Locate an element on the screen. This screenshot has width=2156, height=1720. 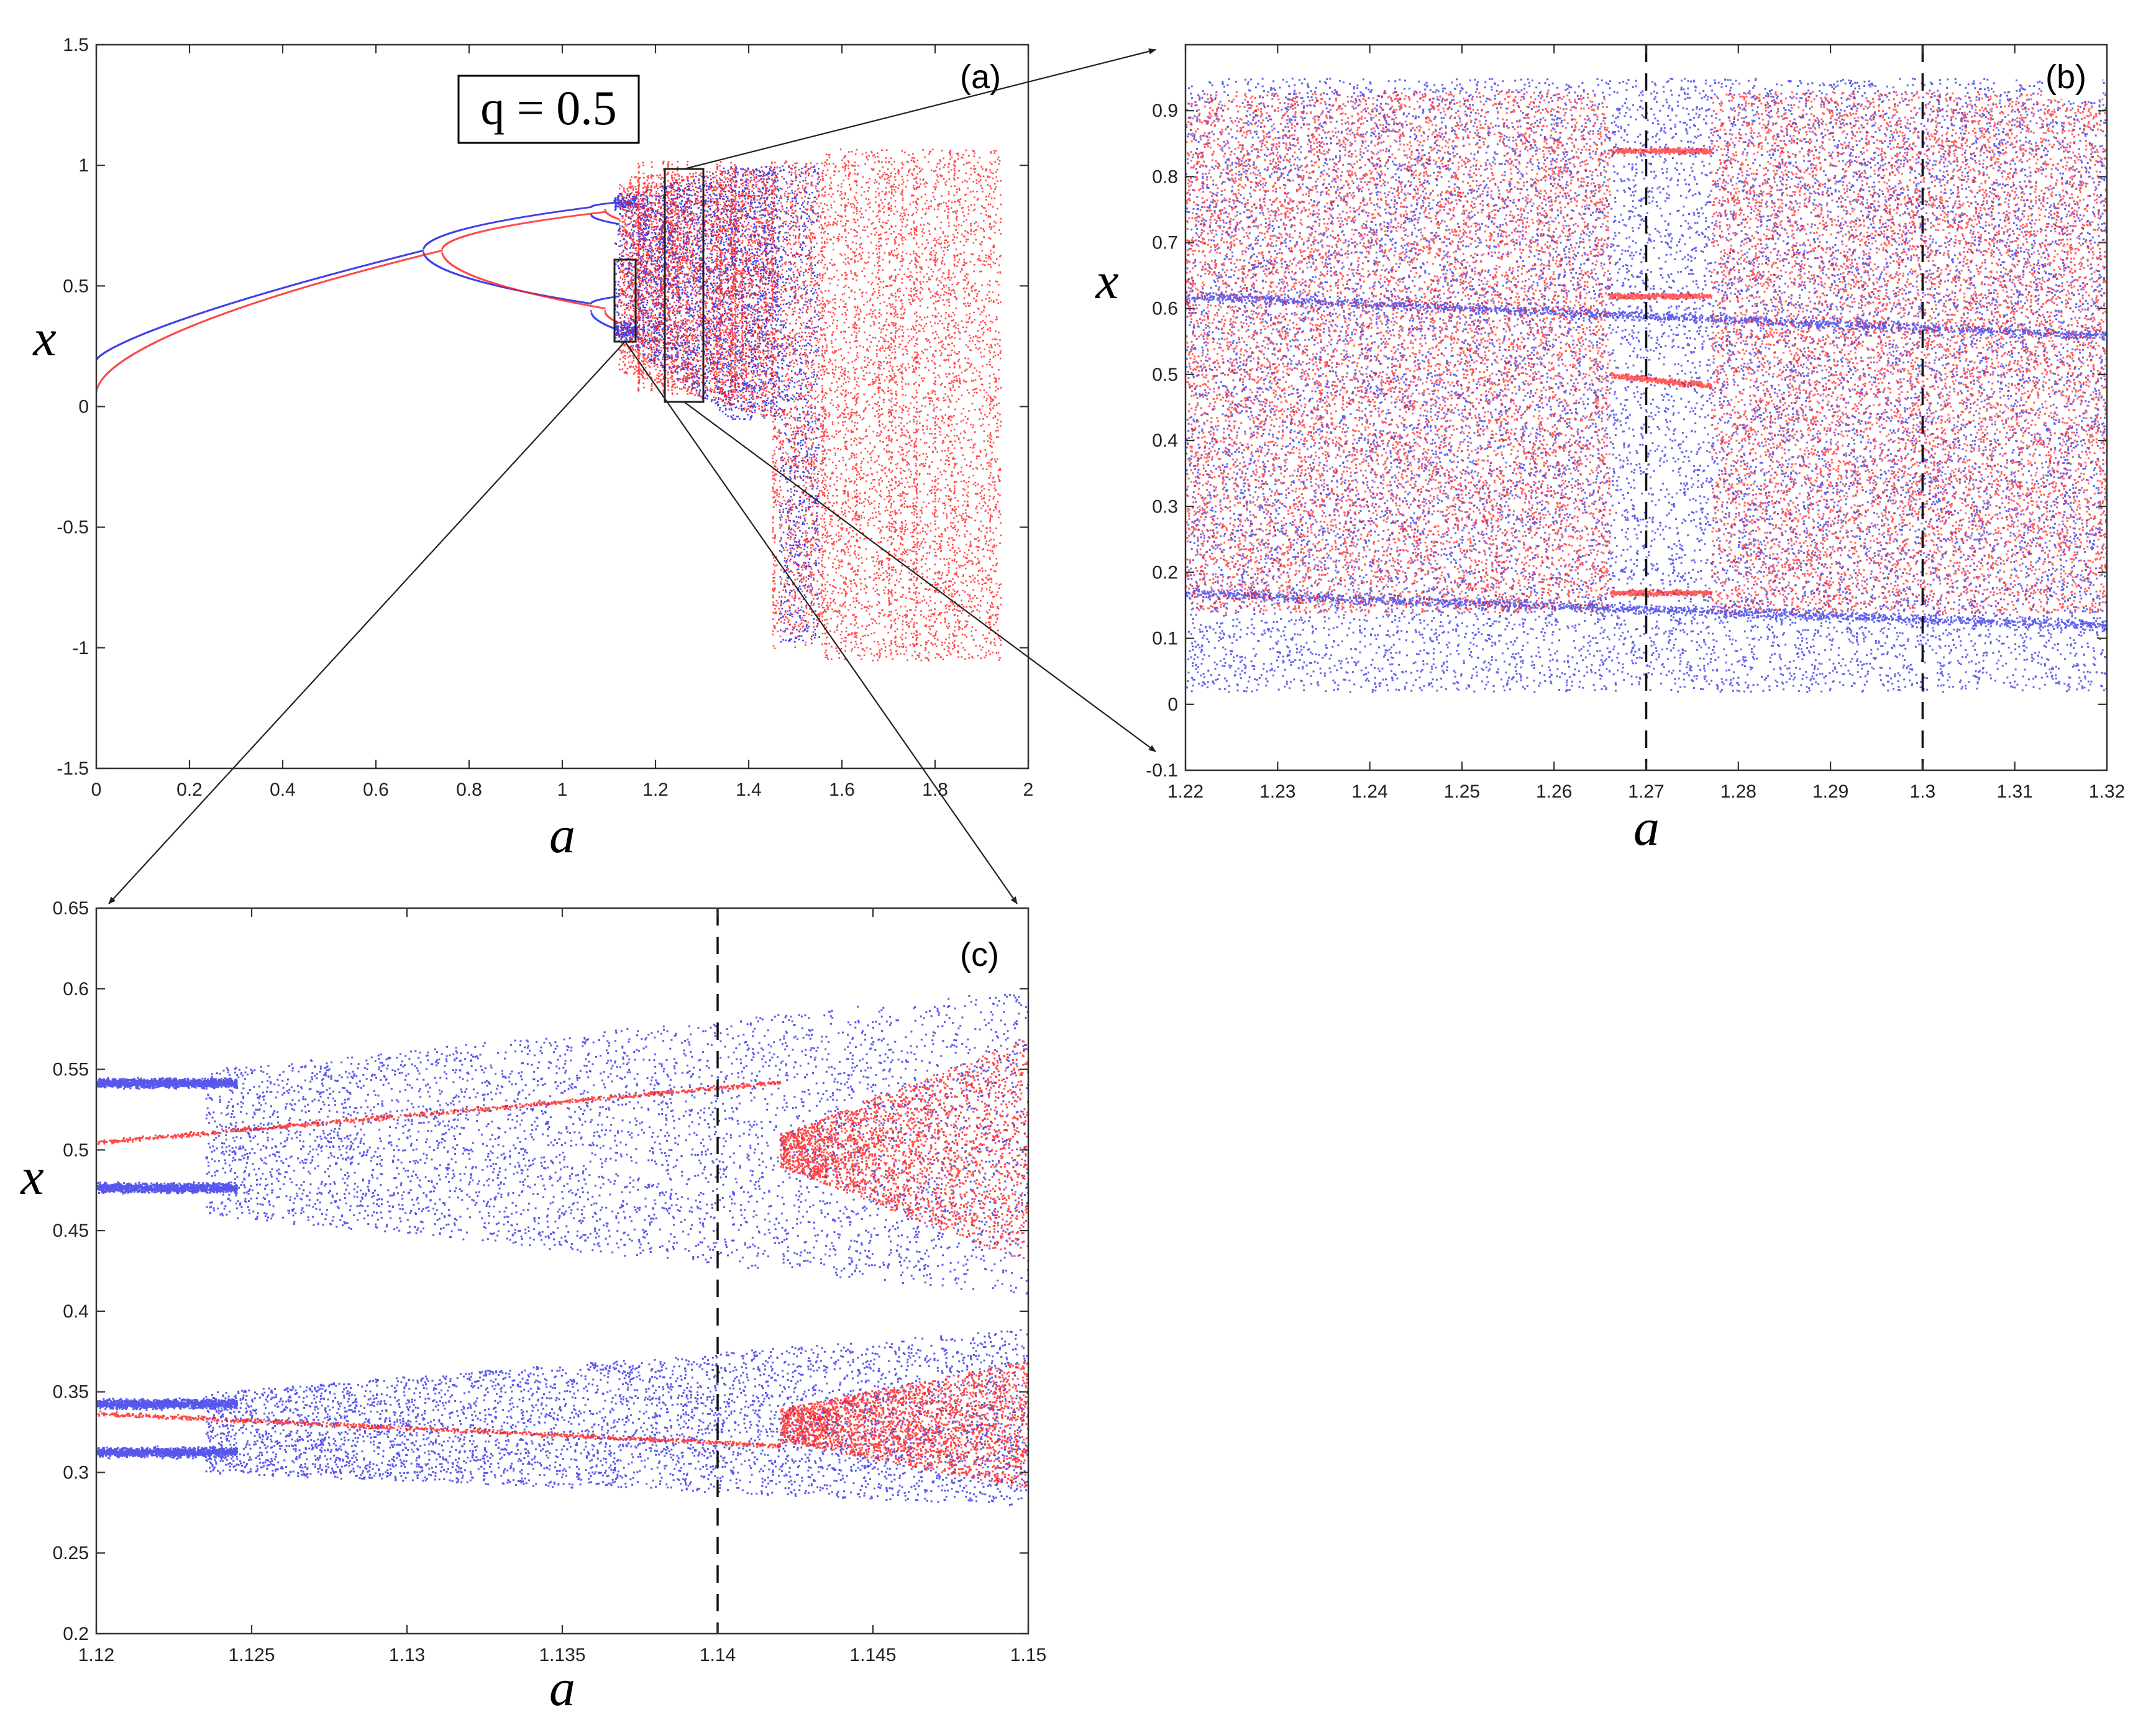
x-tick-label: 0.2 is located at coordinates (189, 790).